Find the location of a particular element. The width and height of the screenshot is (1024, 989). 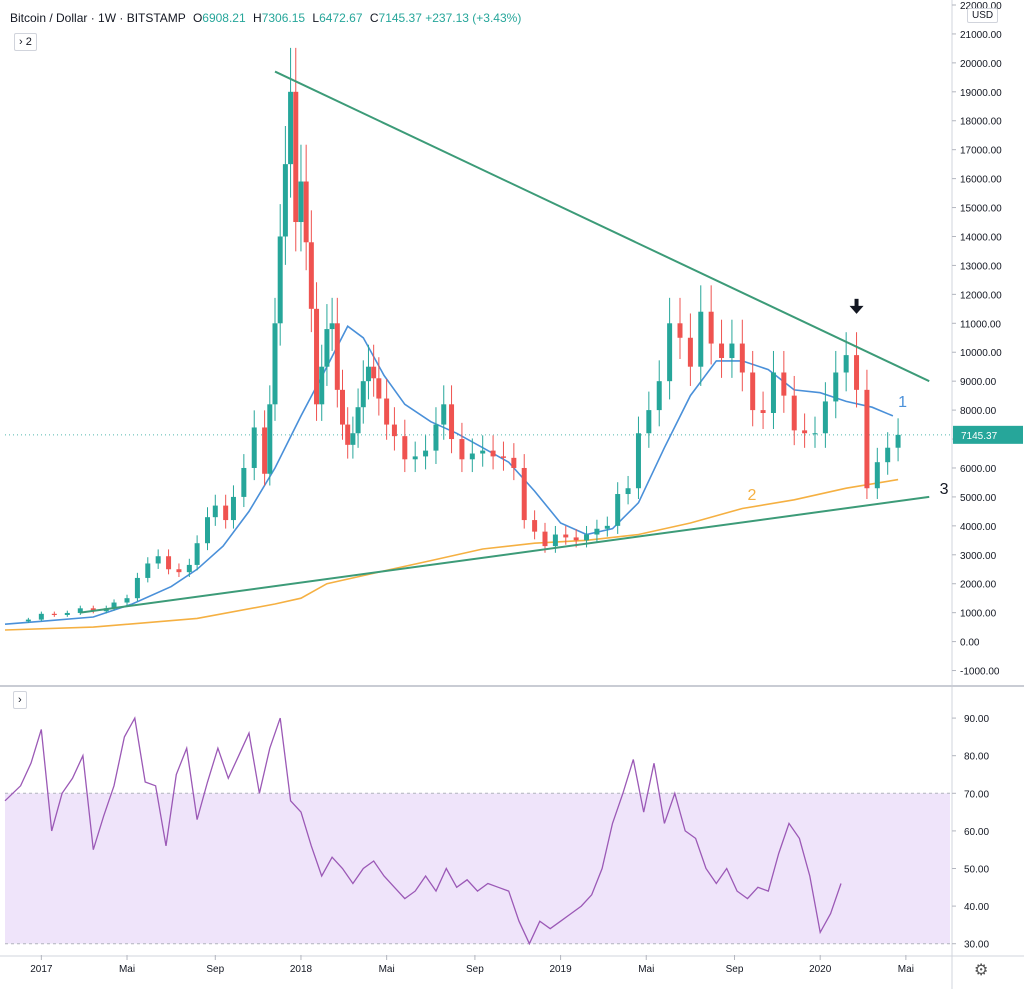

rsi-tick-label: 90.00 is located at coordinates (976, 719).